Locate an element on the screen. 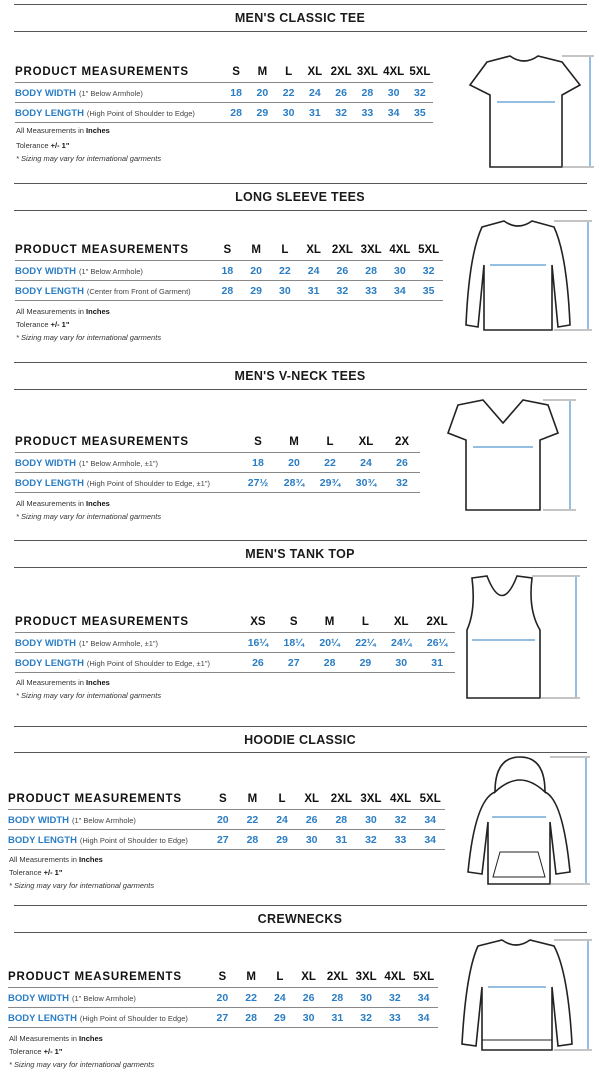  section-title: CREWNECKS is located at coordinates (300, 919).